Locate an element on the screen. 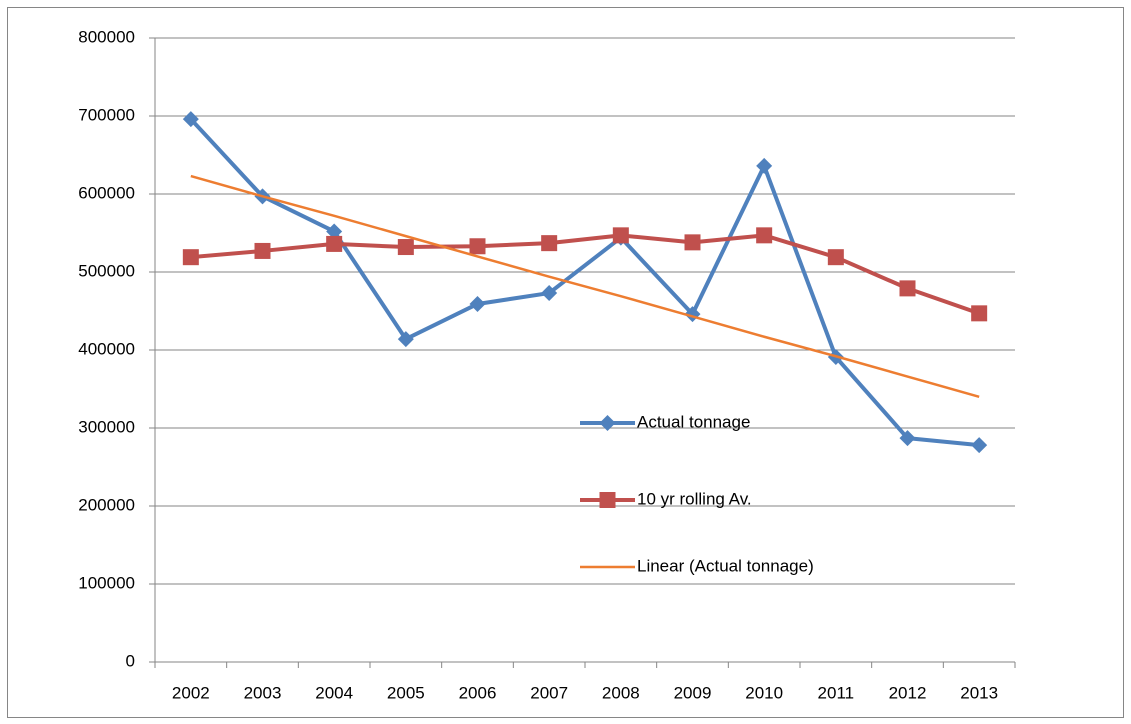  y-tick-label: 0 is located at coordinates (130, 660).